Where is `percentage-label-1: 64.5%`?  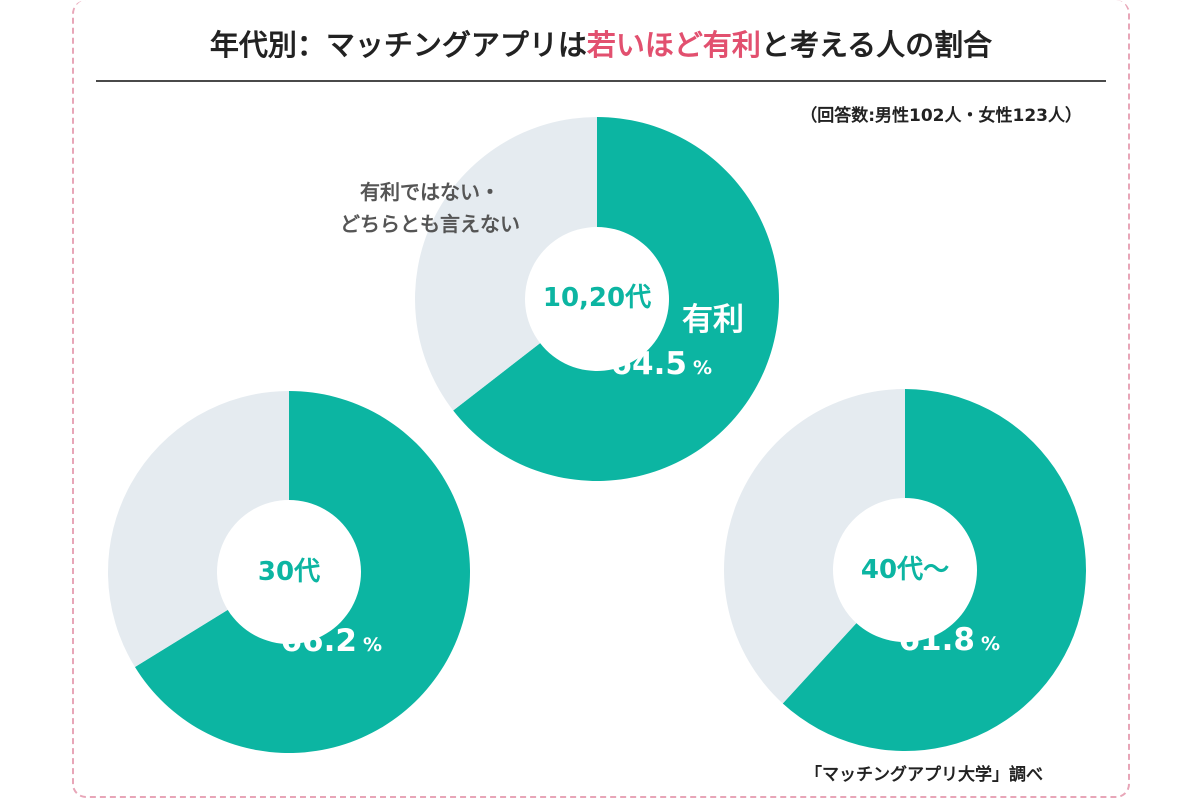
percentage-label-1: 64.5% is located at coordinates (661, 364).